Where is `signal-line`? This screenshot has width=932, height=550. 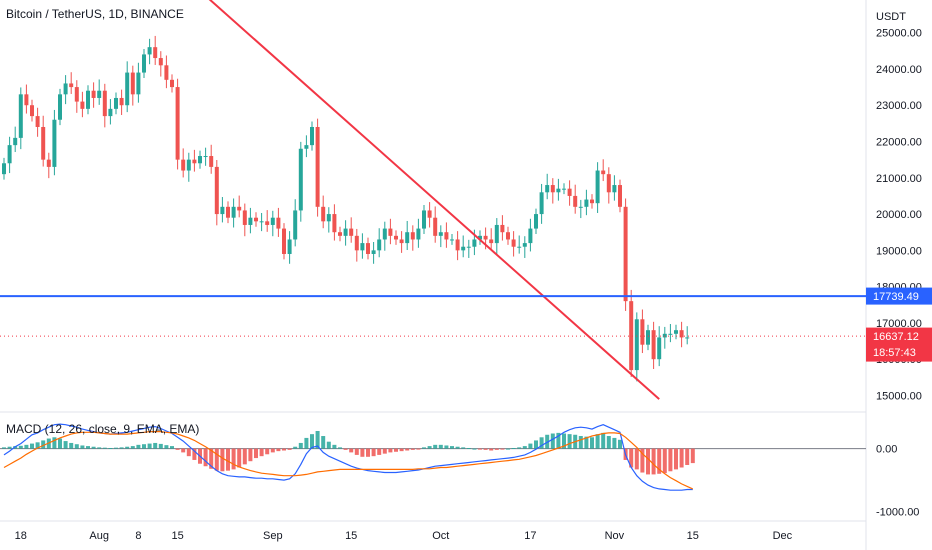
signal-line is located at coordinates (348, 460).